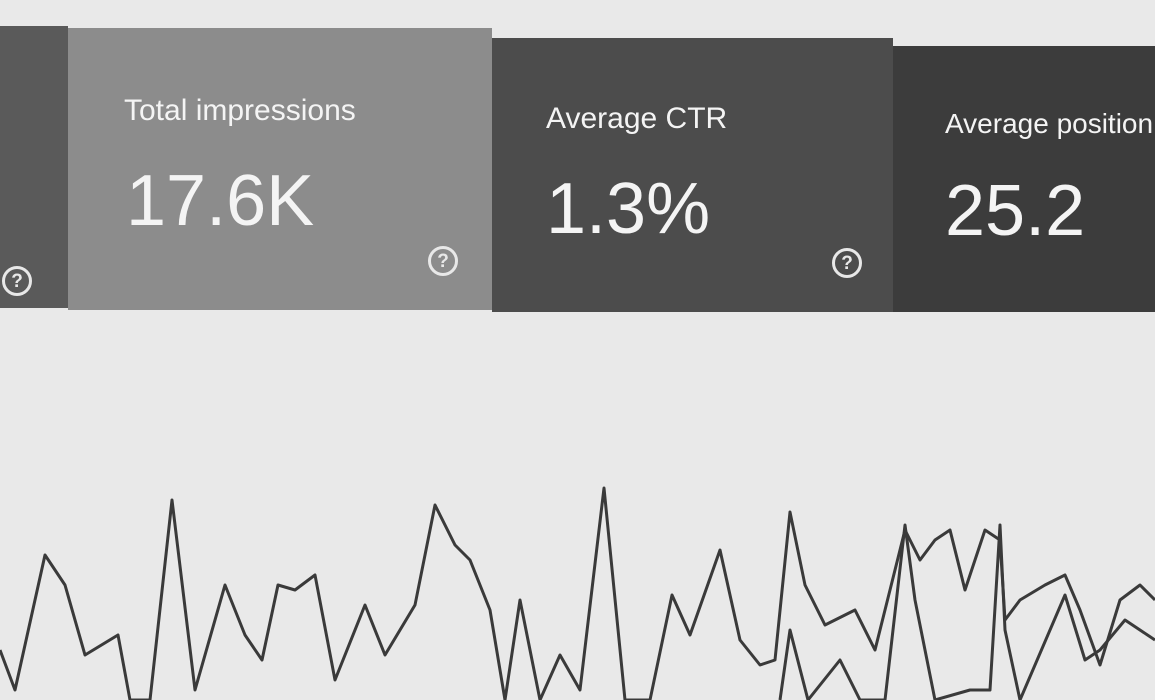  Describe the element at coordinates (240, 110) in the screenshot. I see `metric-label: Total impressions` at that location.